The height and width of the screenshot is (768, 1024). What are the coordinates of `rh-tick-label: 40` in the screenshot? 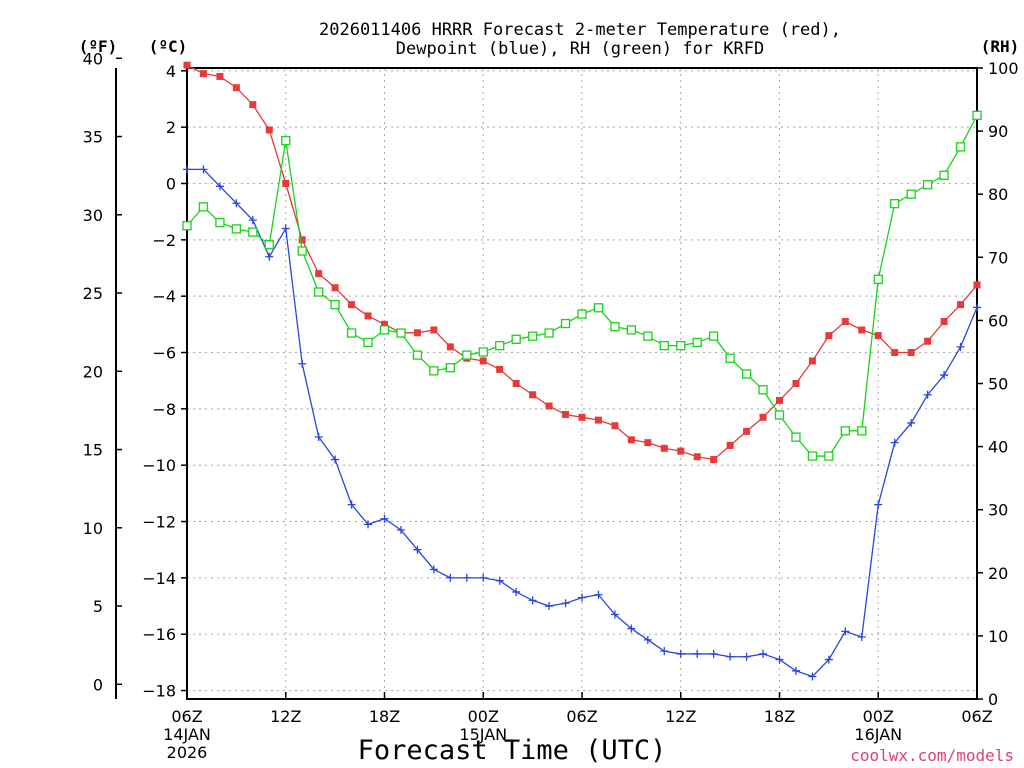 It's located at (998, 447).